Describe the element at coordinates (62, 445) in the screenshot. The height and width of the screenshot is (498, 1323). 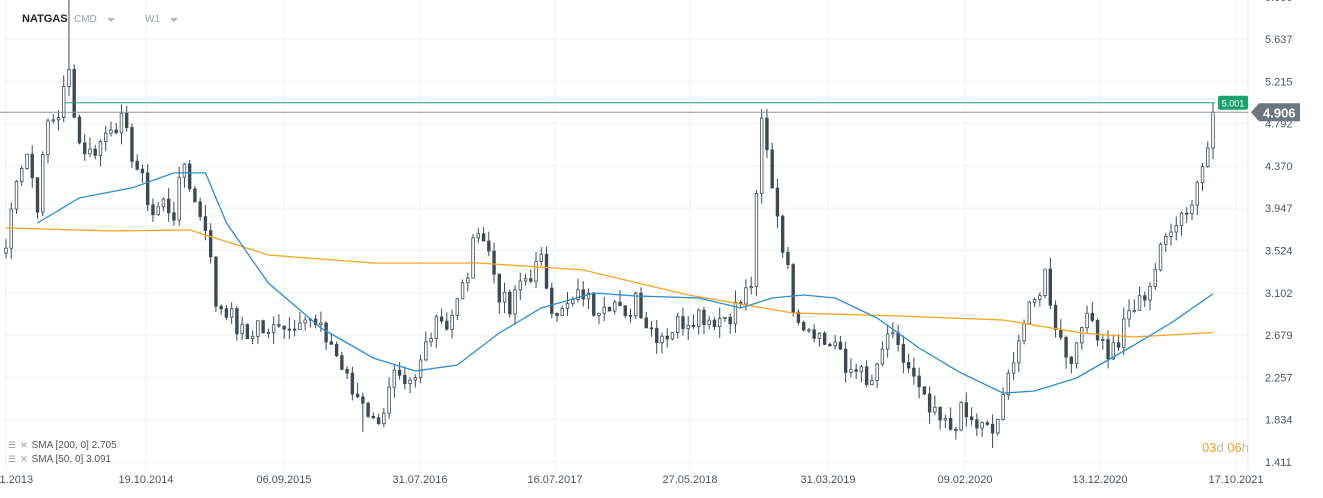
I see `legend-sma200: ☰ ✕ SMA [200, 0] 2.705` at that location.